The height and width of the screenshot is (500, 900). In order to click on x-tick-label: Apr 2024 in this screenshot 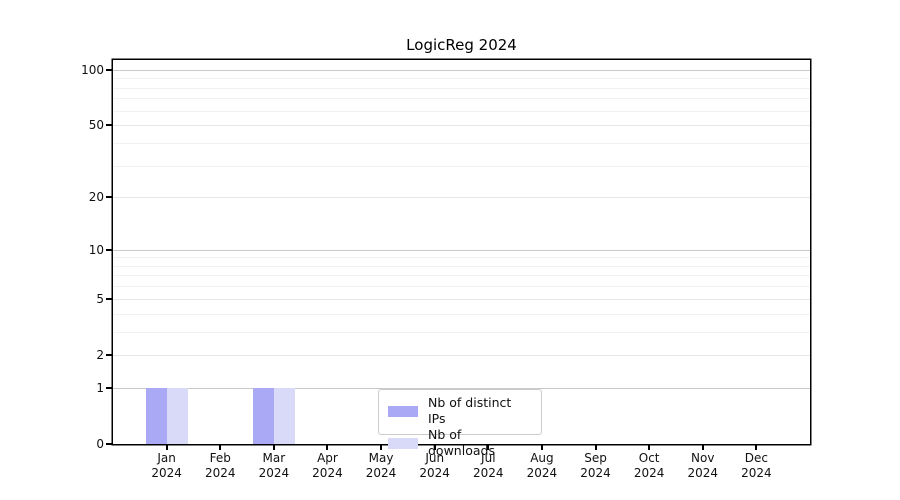, I will do `click(327, 466)`.